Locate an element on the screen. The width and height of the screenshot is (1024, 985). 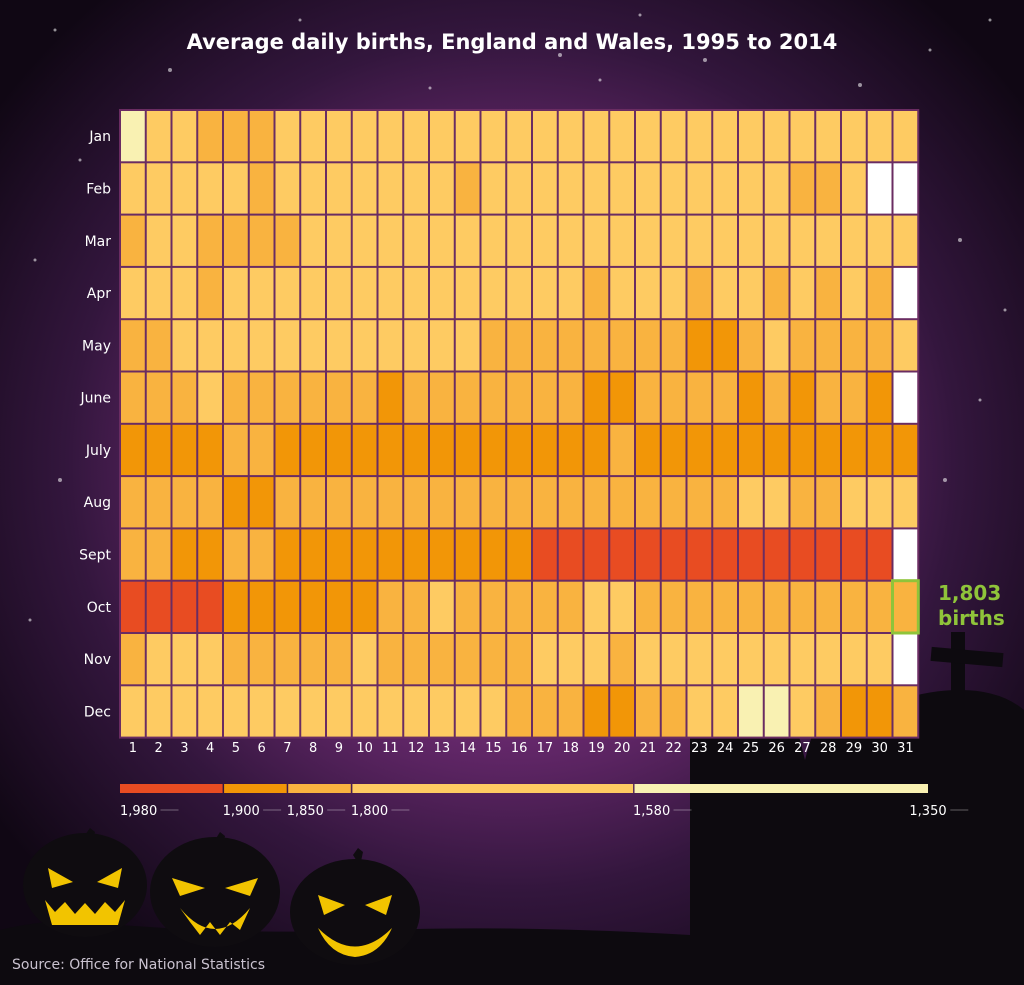
col-label-30: 30 is located at coordinates (879, 748).